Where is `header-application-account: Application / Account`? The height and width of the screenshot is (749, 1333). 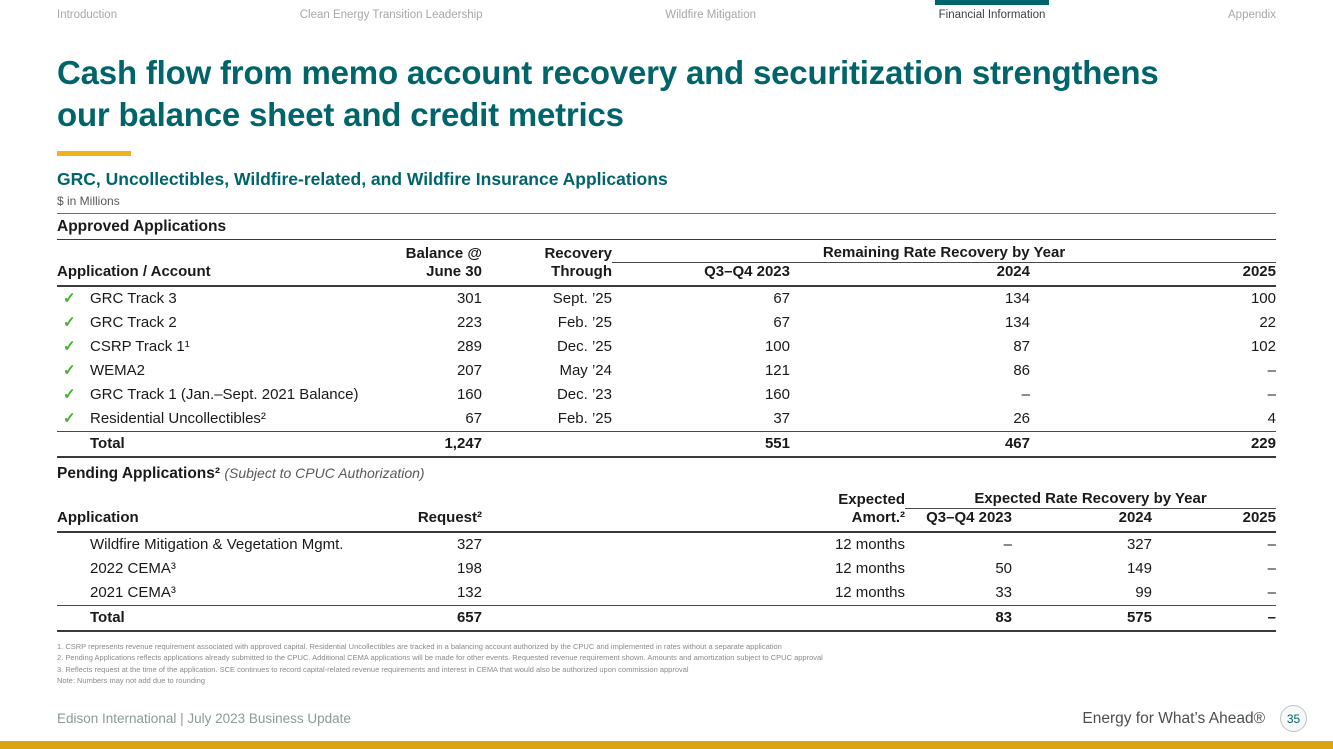
header-application-account: Application / Account is located at coordinates (227, 275).